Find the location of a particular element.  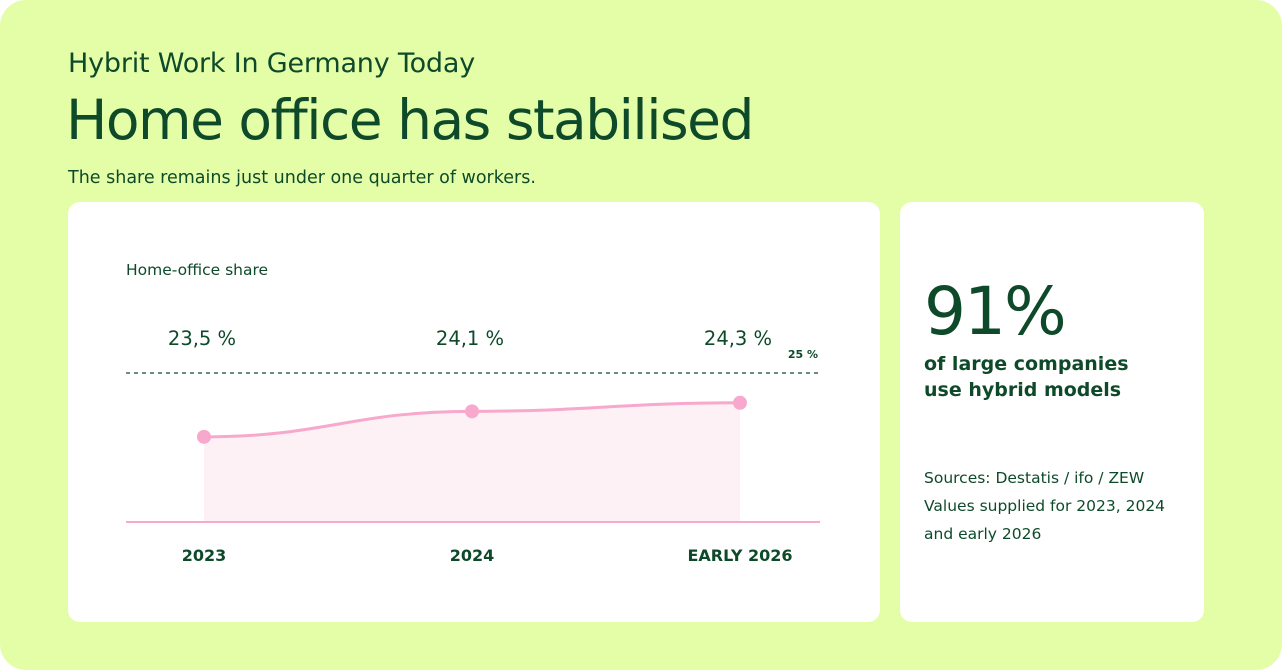

data-label: 24,3 % is located at coordinates (738, 338).